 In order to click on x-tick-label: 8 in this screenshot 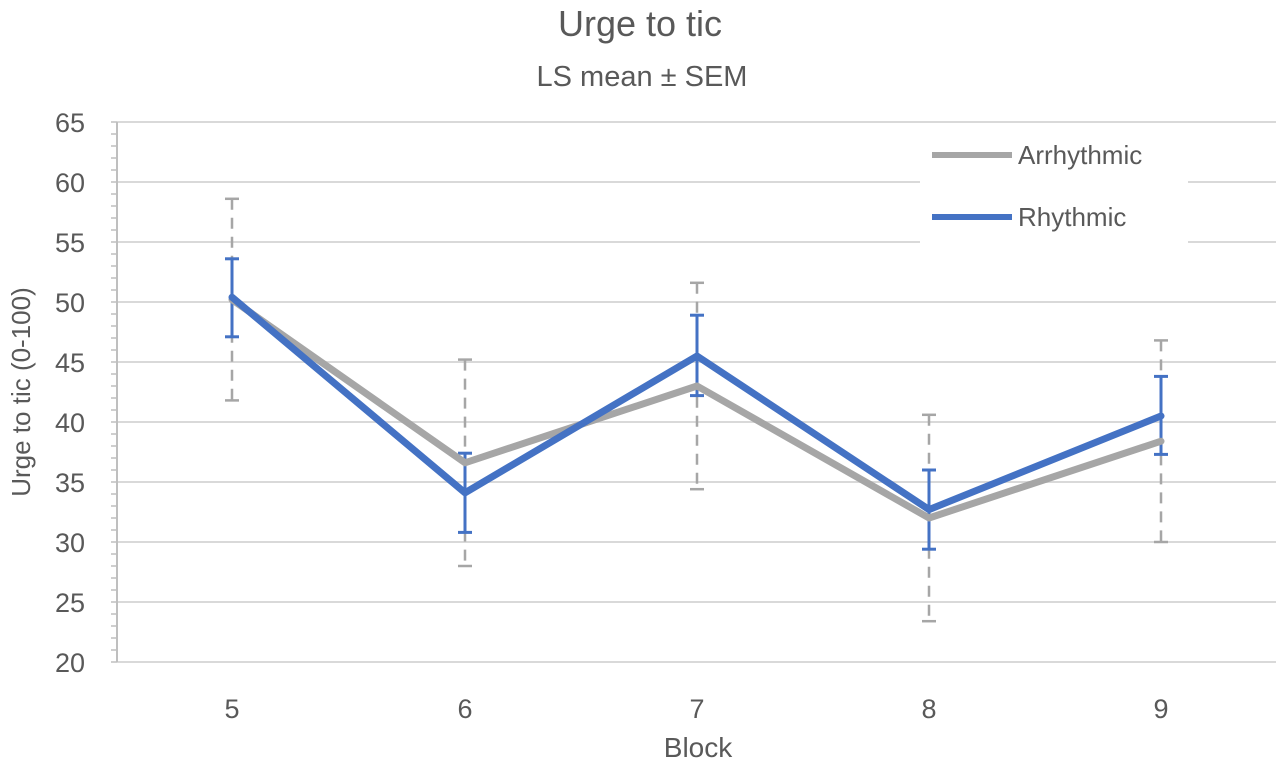, I will do `click(928, 709)`.